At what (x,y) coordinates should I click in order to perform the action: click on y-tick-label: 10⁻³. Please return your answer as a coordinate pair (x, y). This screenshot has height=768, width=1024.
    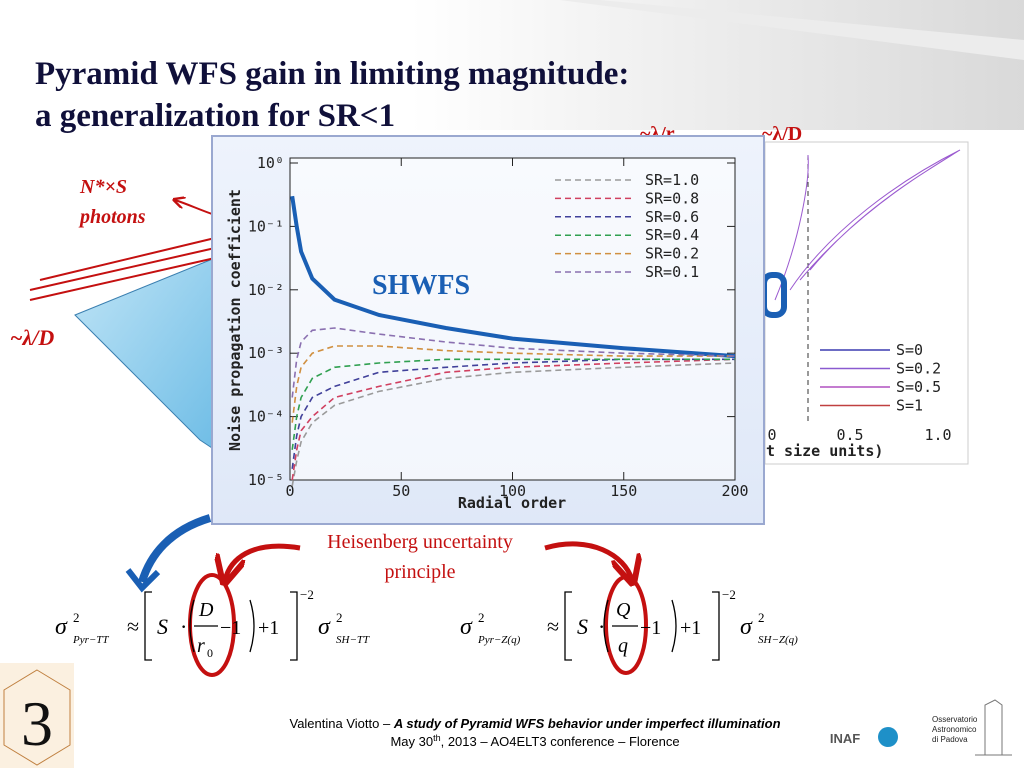
    Looking at the image, I should click on (266, 353).